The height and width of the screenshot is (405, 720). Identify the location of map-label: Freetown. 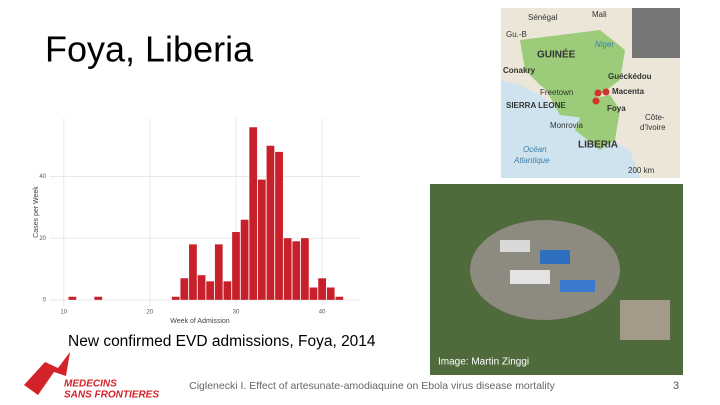
(556, 92).